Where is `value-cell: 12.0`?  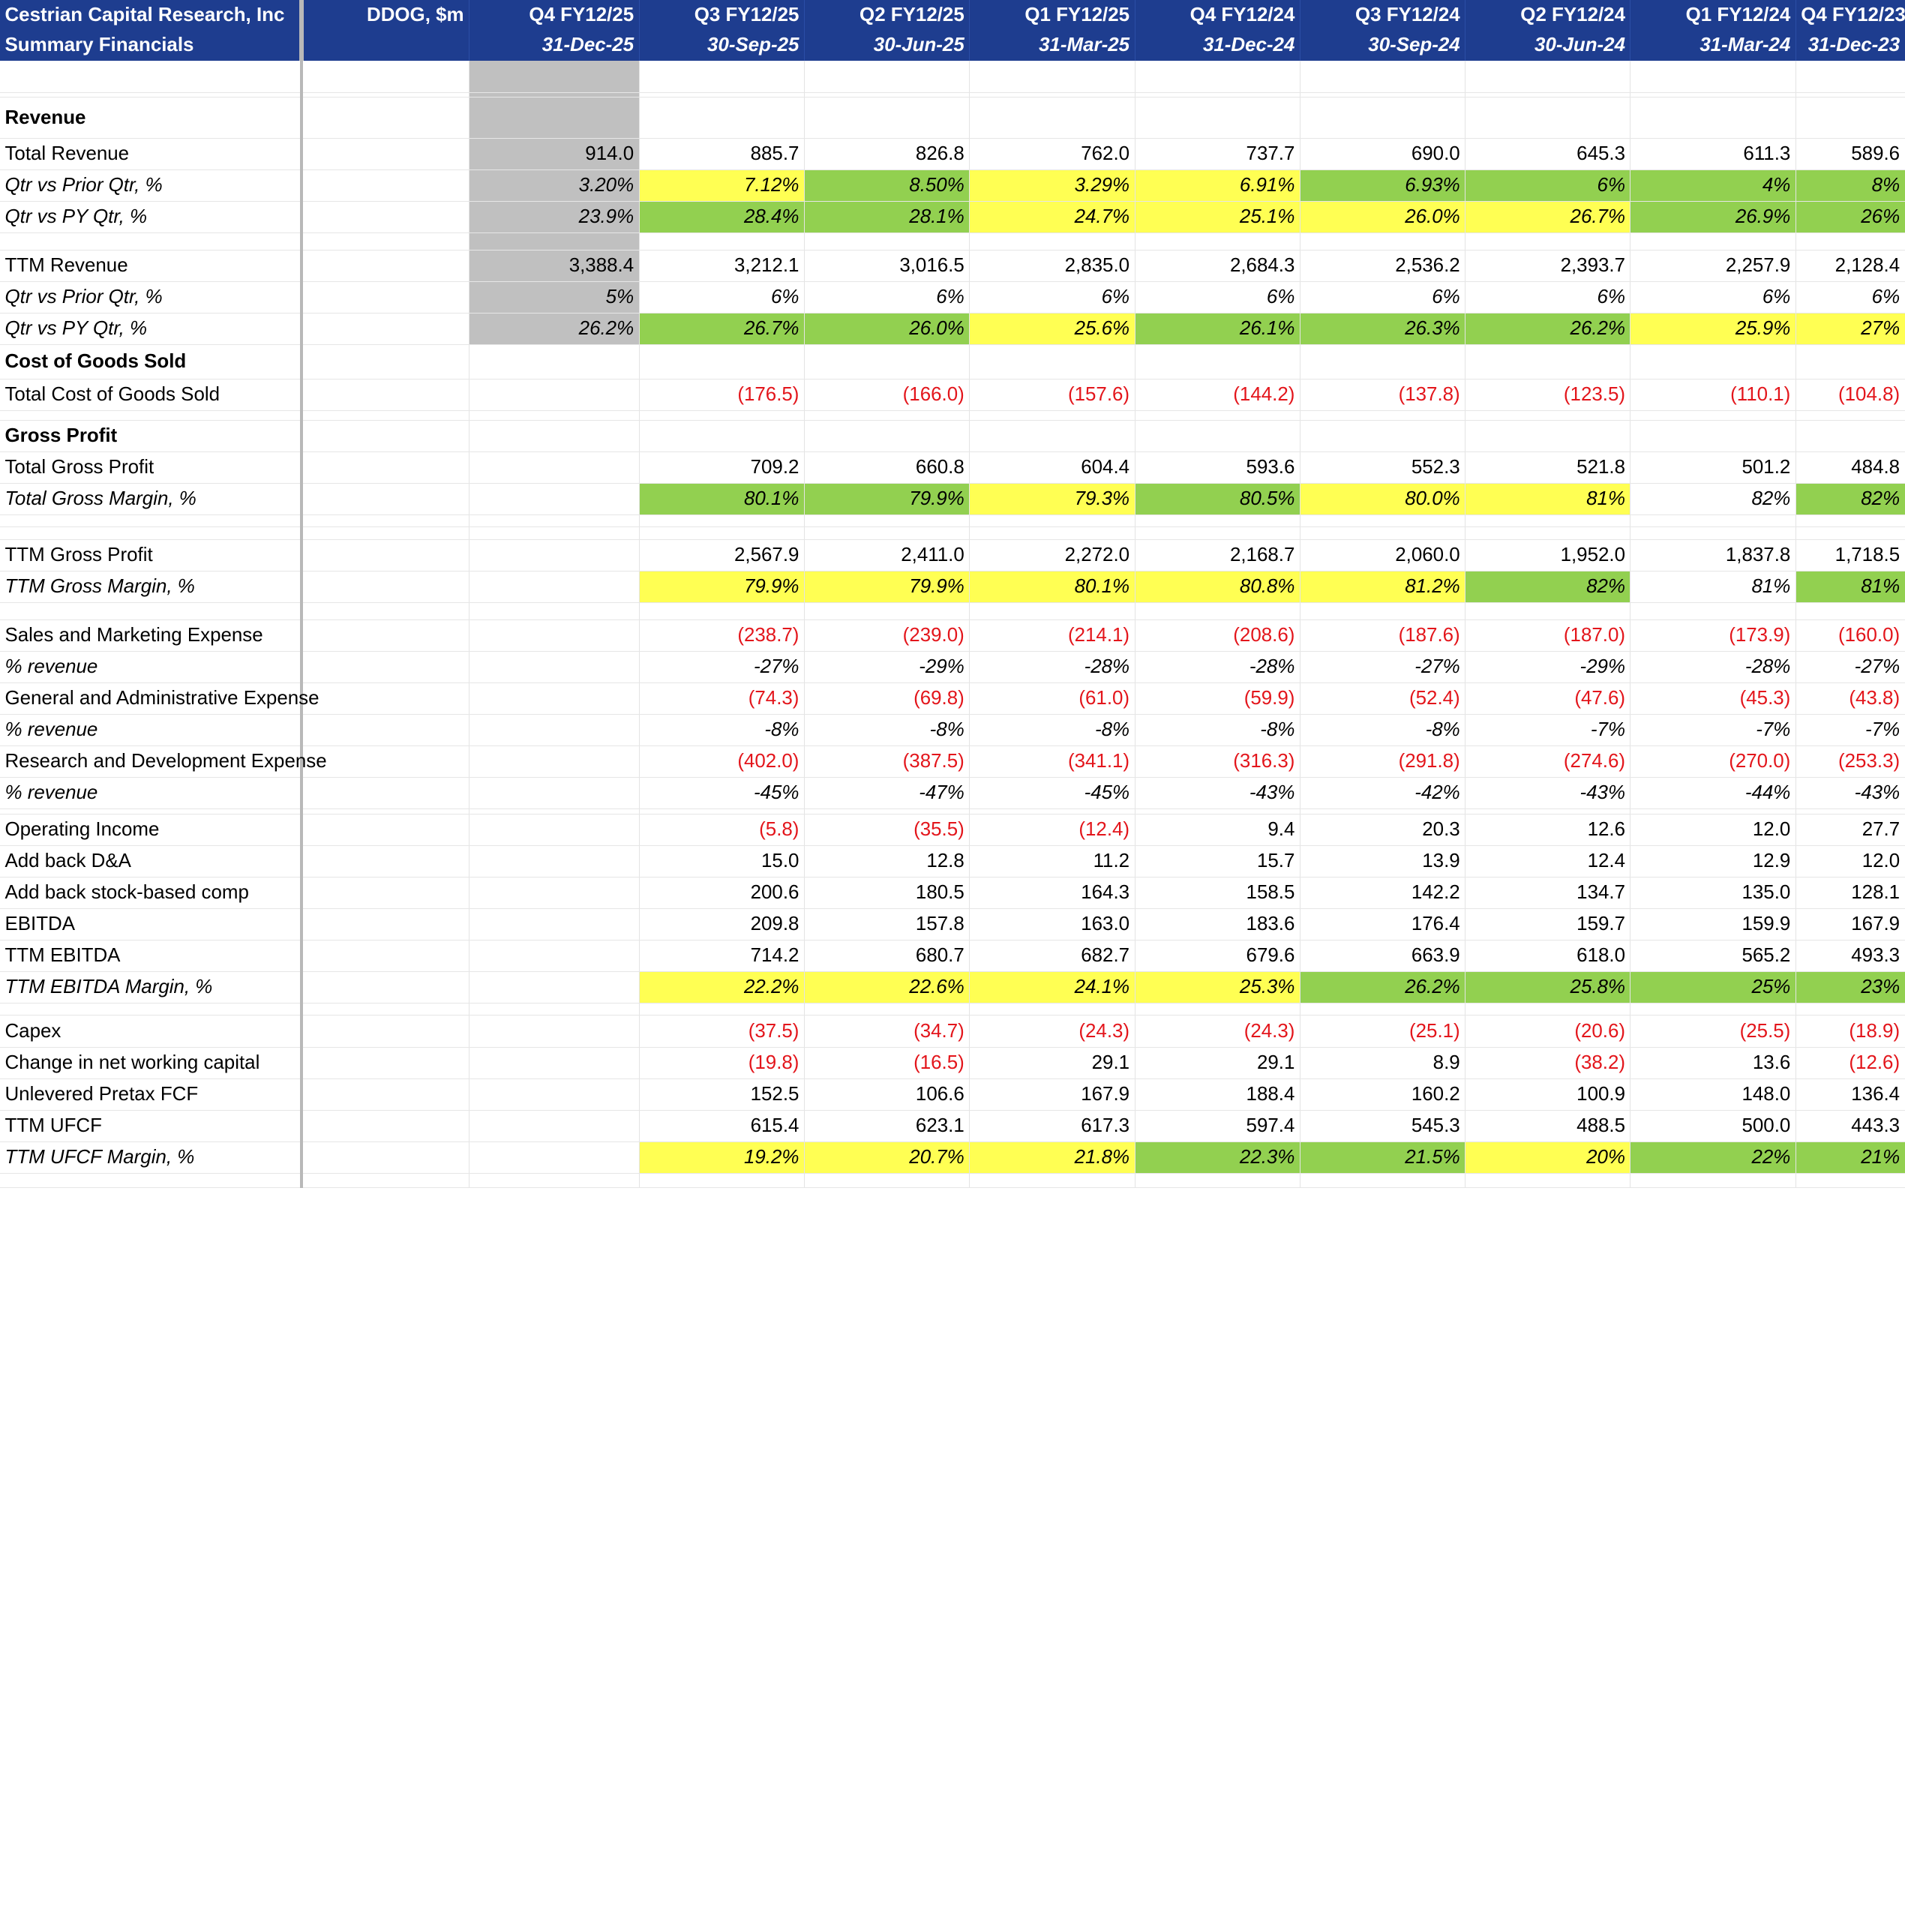
value-cell: 12.0 is located at coordinates (1850, 861).